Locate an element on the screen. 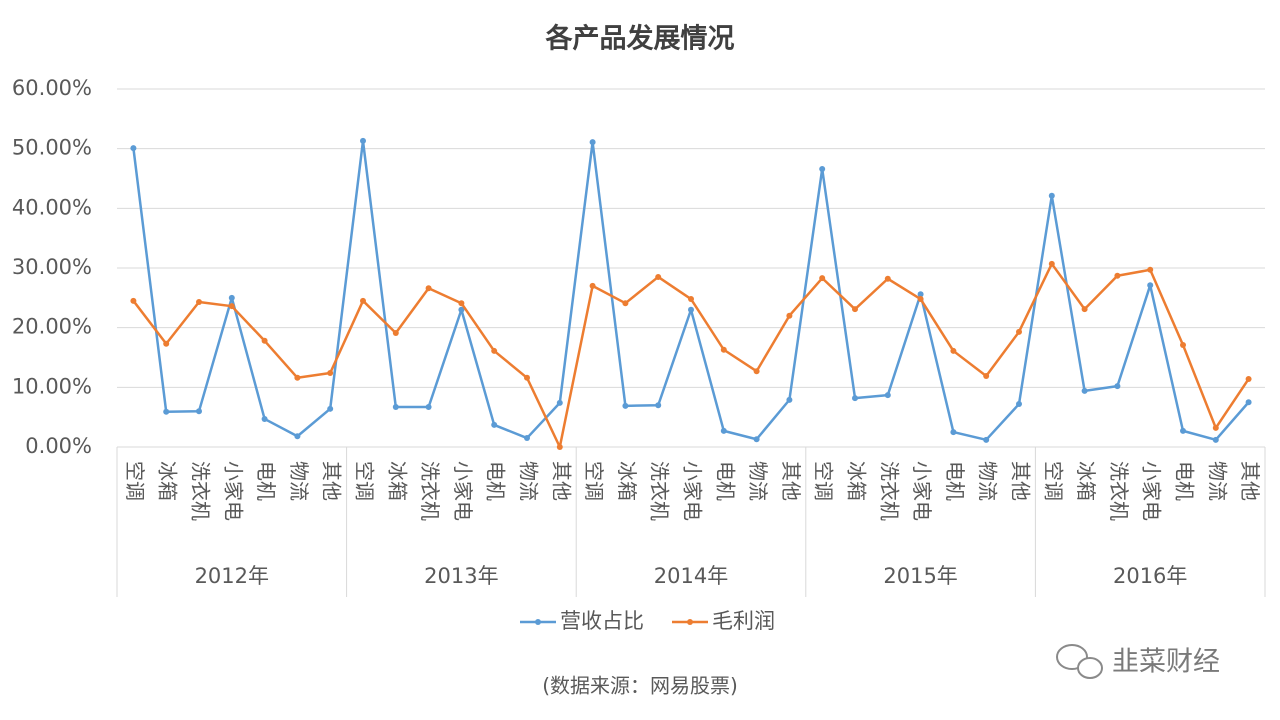  y-tick-label: 50.00% is located at coordinates (52, 148).